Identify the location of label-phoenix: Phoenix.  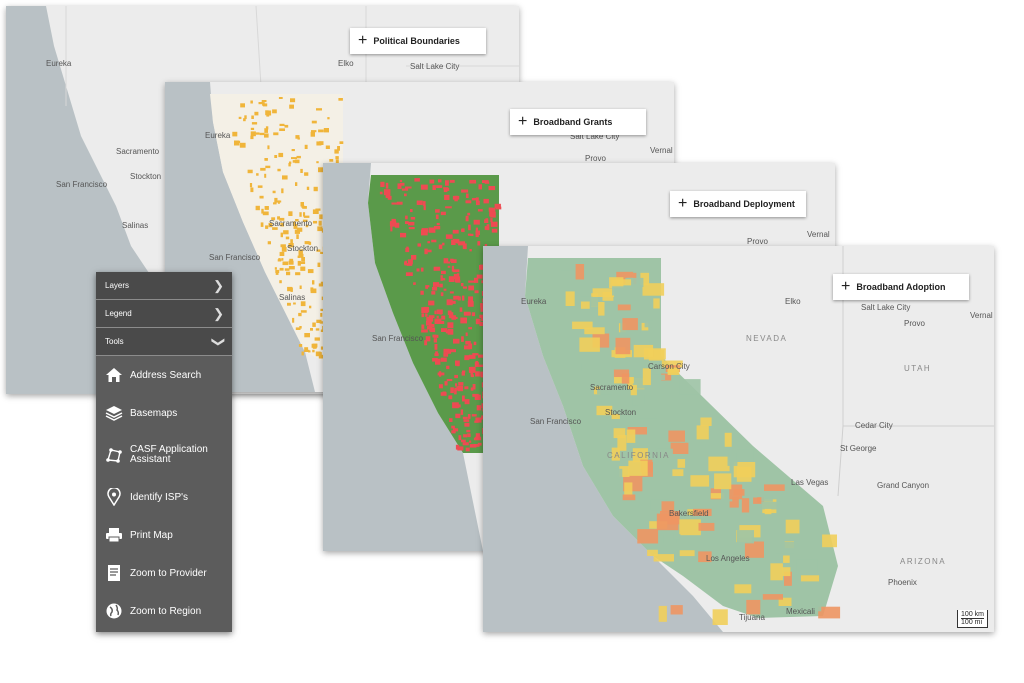
(902, 582).